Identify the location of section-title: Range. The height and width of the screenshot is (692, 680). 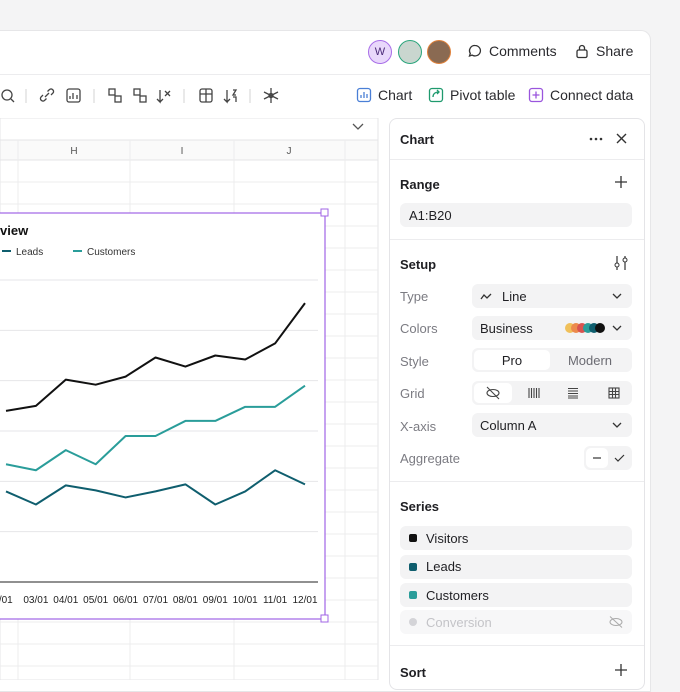
(420, 184).